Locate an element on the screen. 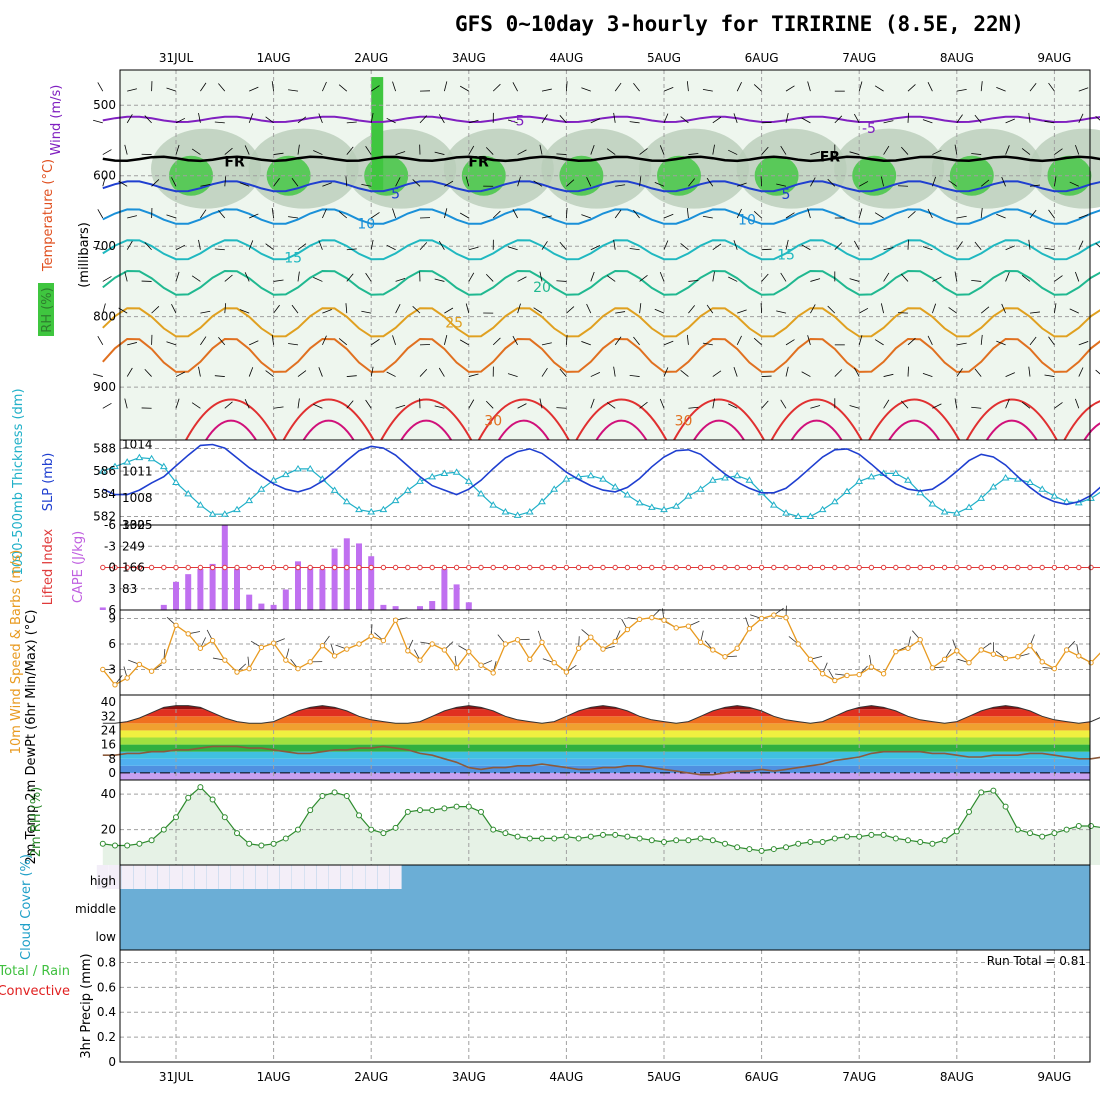 The height and width of the screenshot is (1100, 1100). date-label-top: 4AUG is located at coordinates (566, 58).